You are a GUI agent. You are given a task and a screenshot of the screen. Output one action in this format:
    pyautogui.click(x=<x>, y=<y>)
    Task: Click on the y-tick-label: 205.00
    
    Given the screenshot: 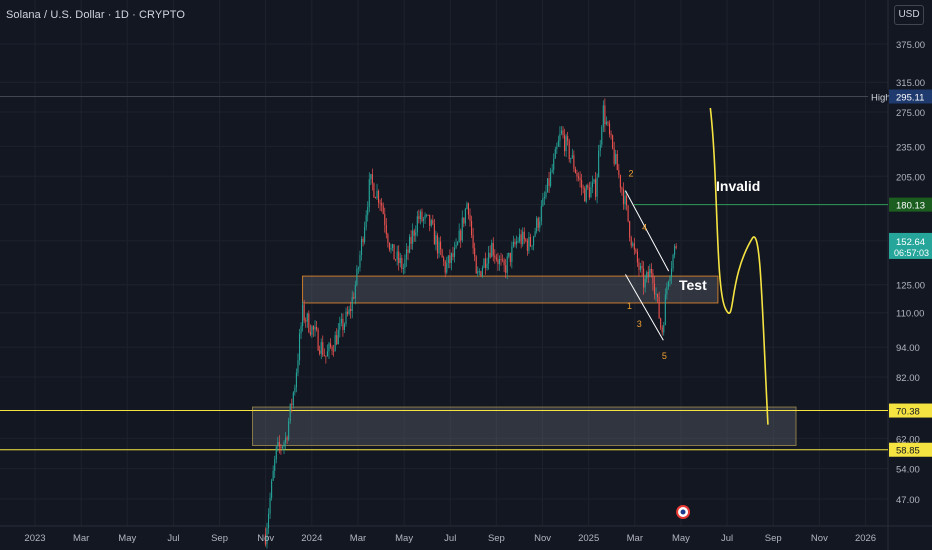 What is the action you would take?
    pyautogui.click(x=910, y=177)
    